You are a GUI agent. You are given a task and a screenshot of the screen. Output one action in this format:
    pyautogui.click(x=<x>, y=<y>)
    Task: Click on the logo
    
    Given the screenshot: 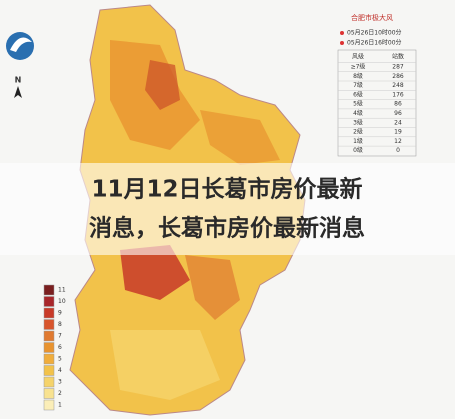 What is the action you would take?
    pyautogui.click(x=20, y=46)
    